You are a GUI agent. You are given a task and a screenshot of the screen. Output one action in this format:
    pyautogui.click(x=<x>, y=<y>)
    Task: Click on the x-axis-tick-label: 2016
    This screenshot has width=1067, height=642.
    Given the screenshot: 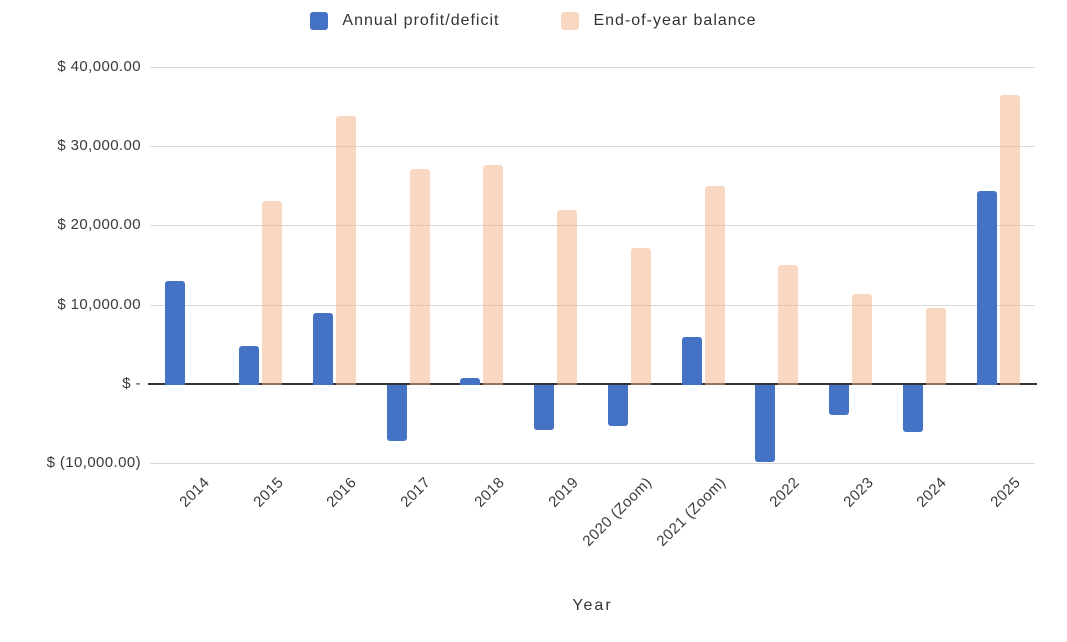 What is the action you would take?
    pyautogui.click(x=342, y=492)
    